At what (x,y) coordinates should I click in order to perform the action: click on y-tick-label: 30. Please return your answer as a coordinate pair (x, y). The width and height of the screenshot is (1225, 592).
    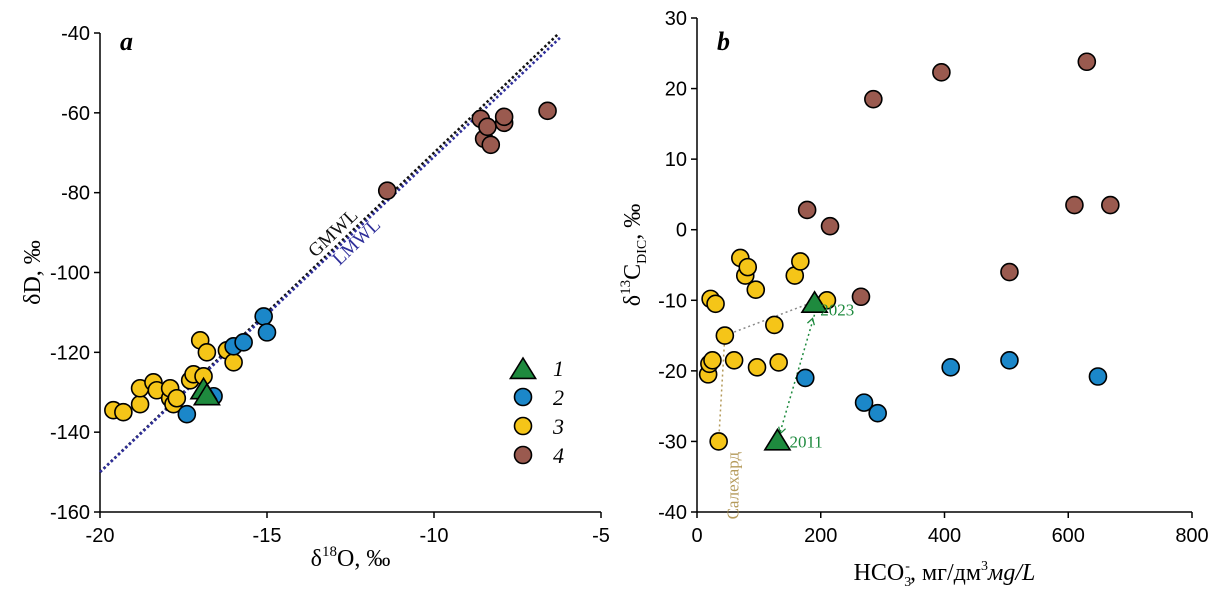
    Looking at the image, I should click on (676, 19).